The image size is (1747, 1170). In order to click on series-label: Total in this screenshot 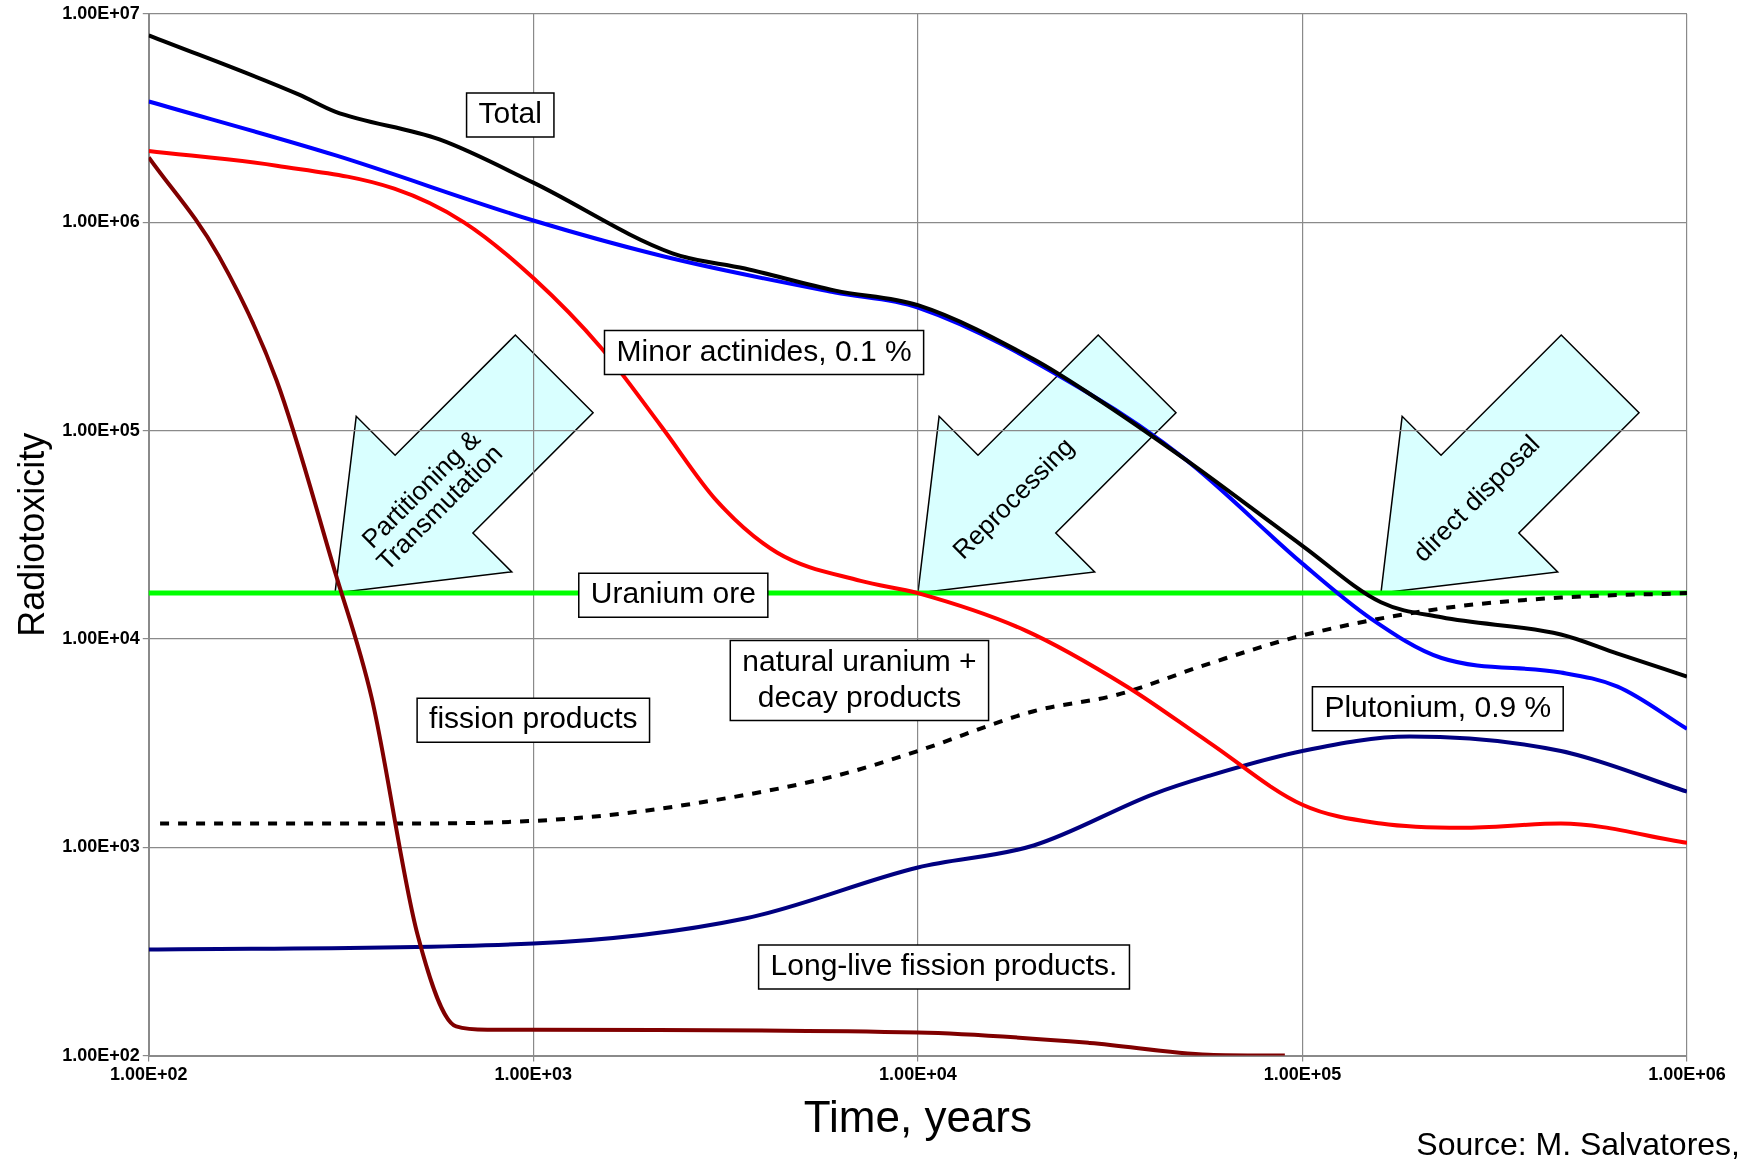, I will do `click(510, 113)`.